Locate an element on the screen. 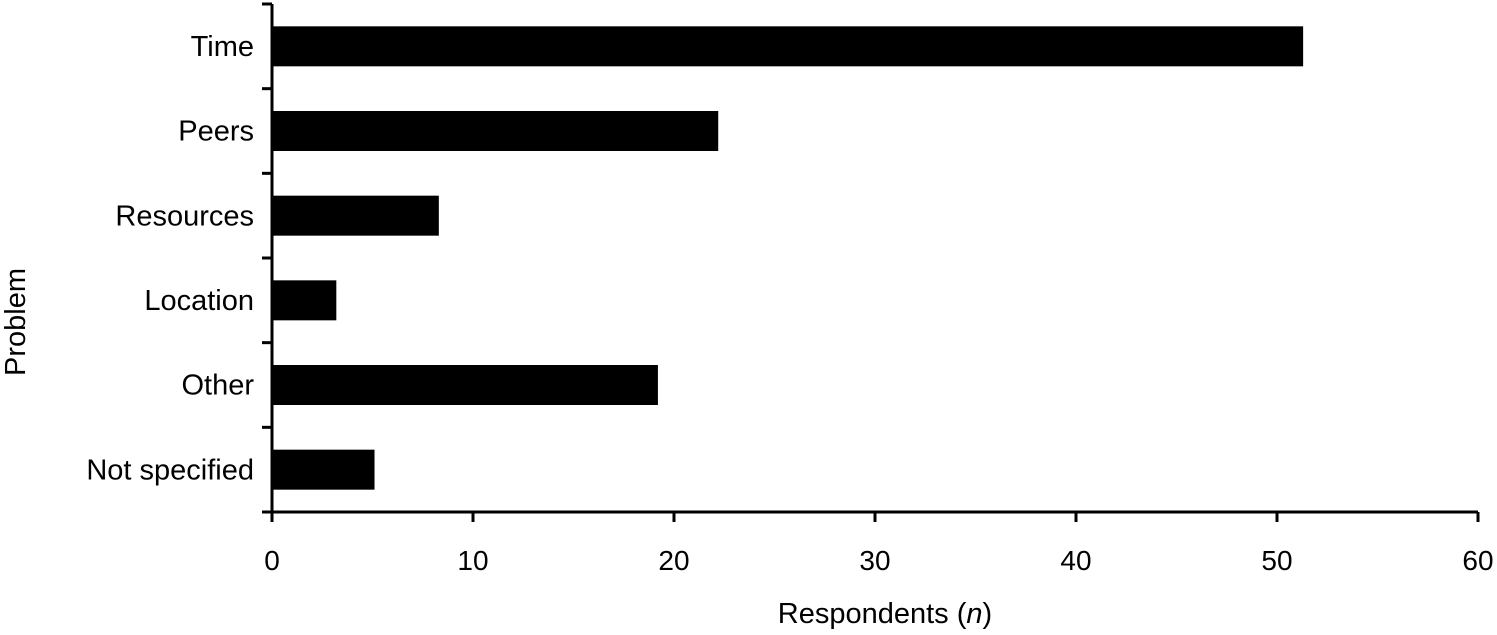  x-tick-label: 50 is located at coordinates (1276, 560).